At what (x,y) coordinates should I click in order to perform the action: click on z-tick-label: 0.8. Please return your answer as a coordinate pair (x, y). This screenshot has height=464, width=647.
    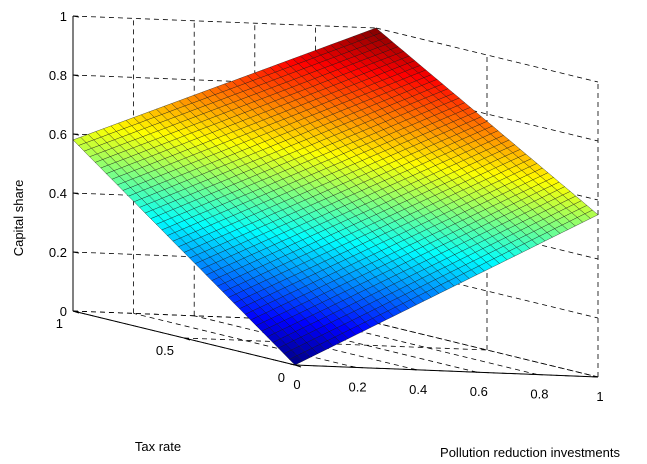
    Looking at the image, I should click on (58, 75).